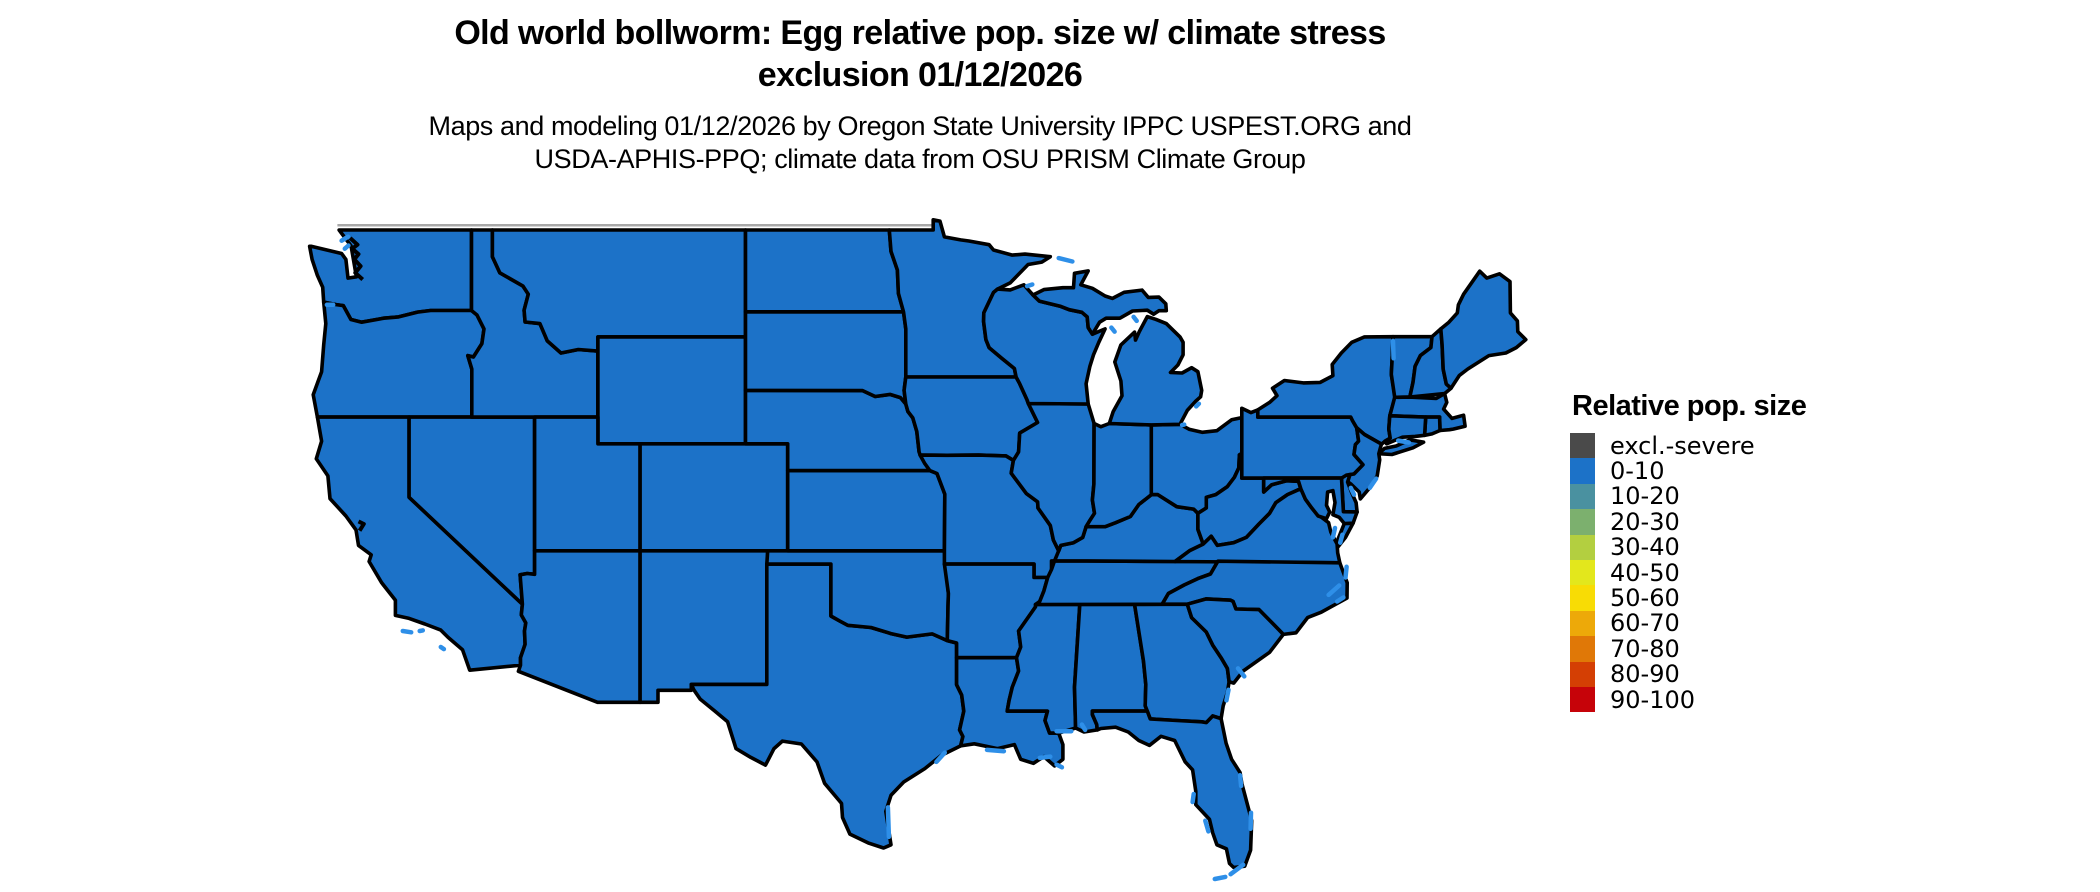  Describe the element at coordinates (1645, 623) in the screenshot. I see `legend-item-label: 60-70` at that location.